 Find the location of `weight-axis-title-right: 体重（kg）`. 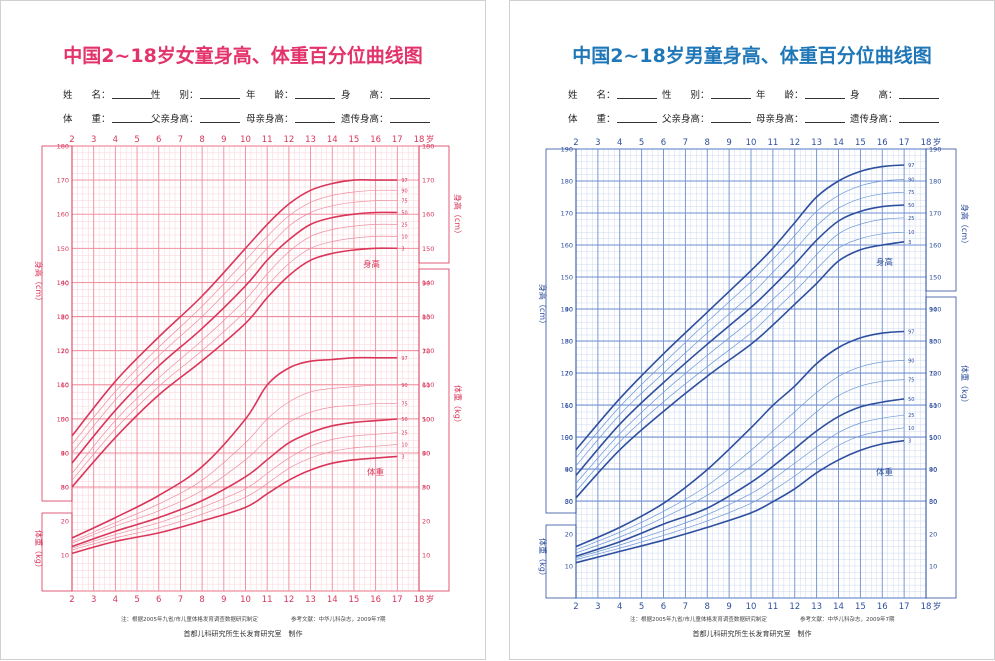

weight-axis-title-right: 体重（kg） is located at coordinates (965, 386).